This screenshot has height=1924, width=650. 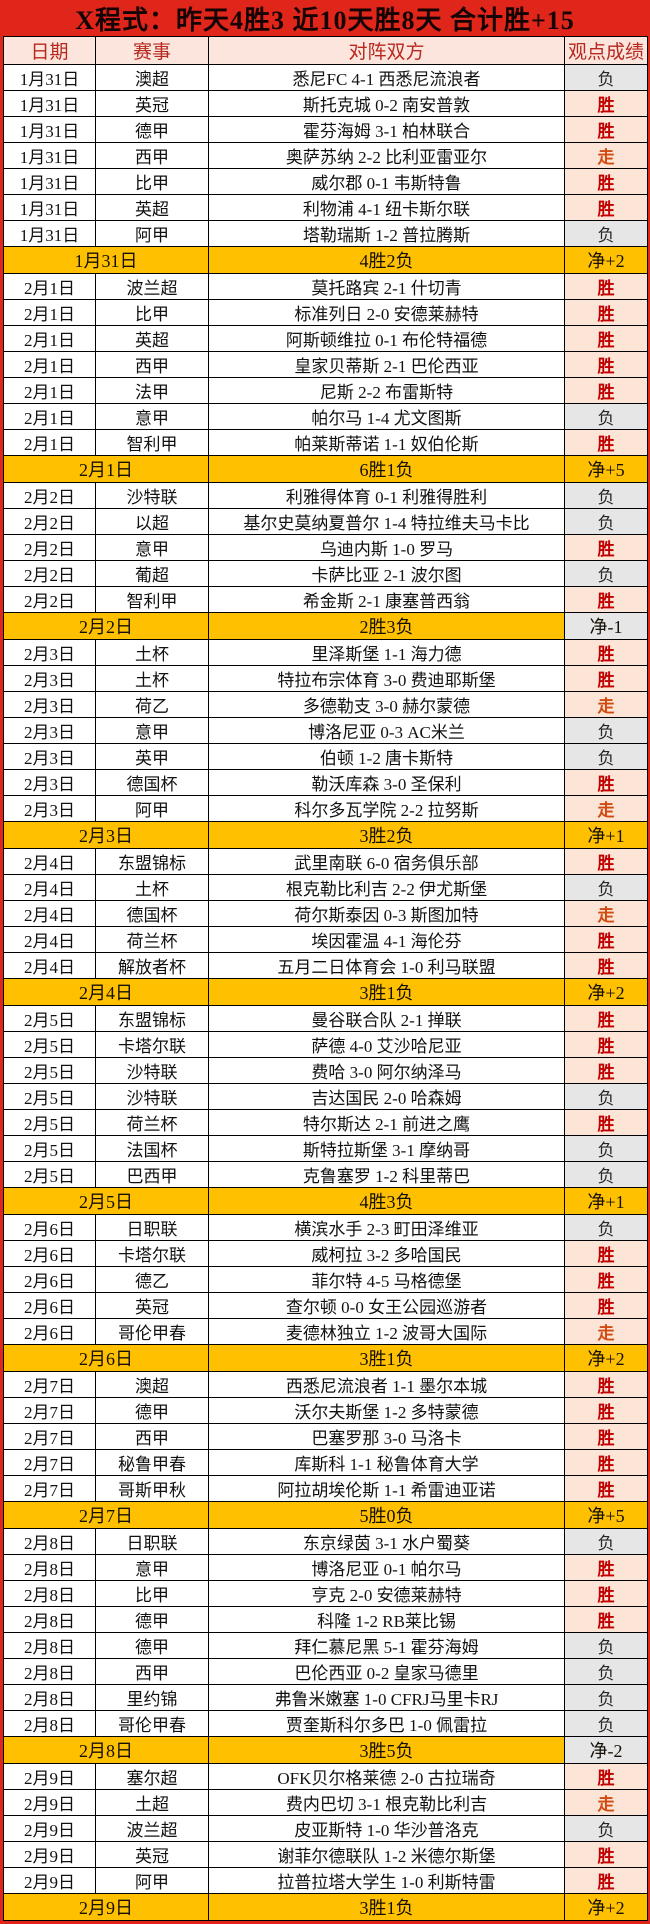 What do you see at coordinates (386, 1541) in the screenshot?
I see `match-cell: 东京绿茵 3-1 水户蜀葵` at bounding box center [386, 1541].